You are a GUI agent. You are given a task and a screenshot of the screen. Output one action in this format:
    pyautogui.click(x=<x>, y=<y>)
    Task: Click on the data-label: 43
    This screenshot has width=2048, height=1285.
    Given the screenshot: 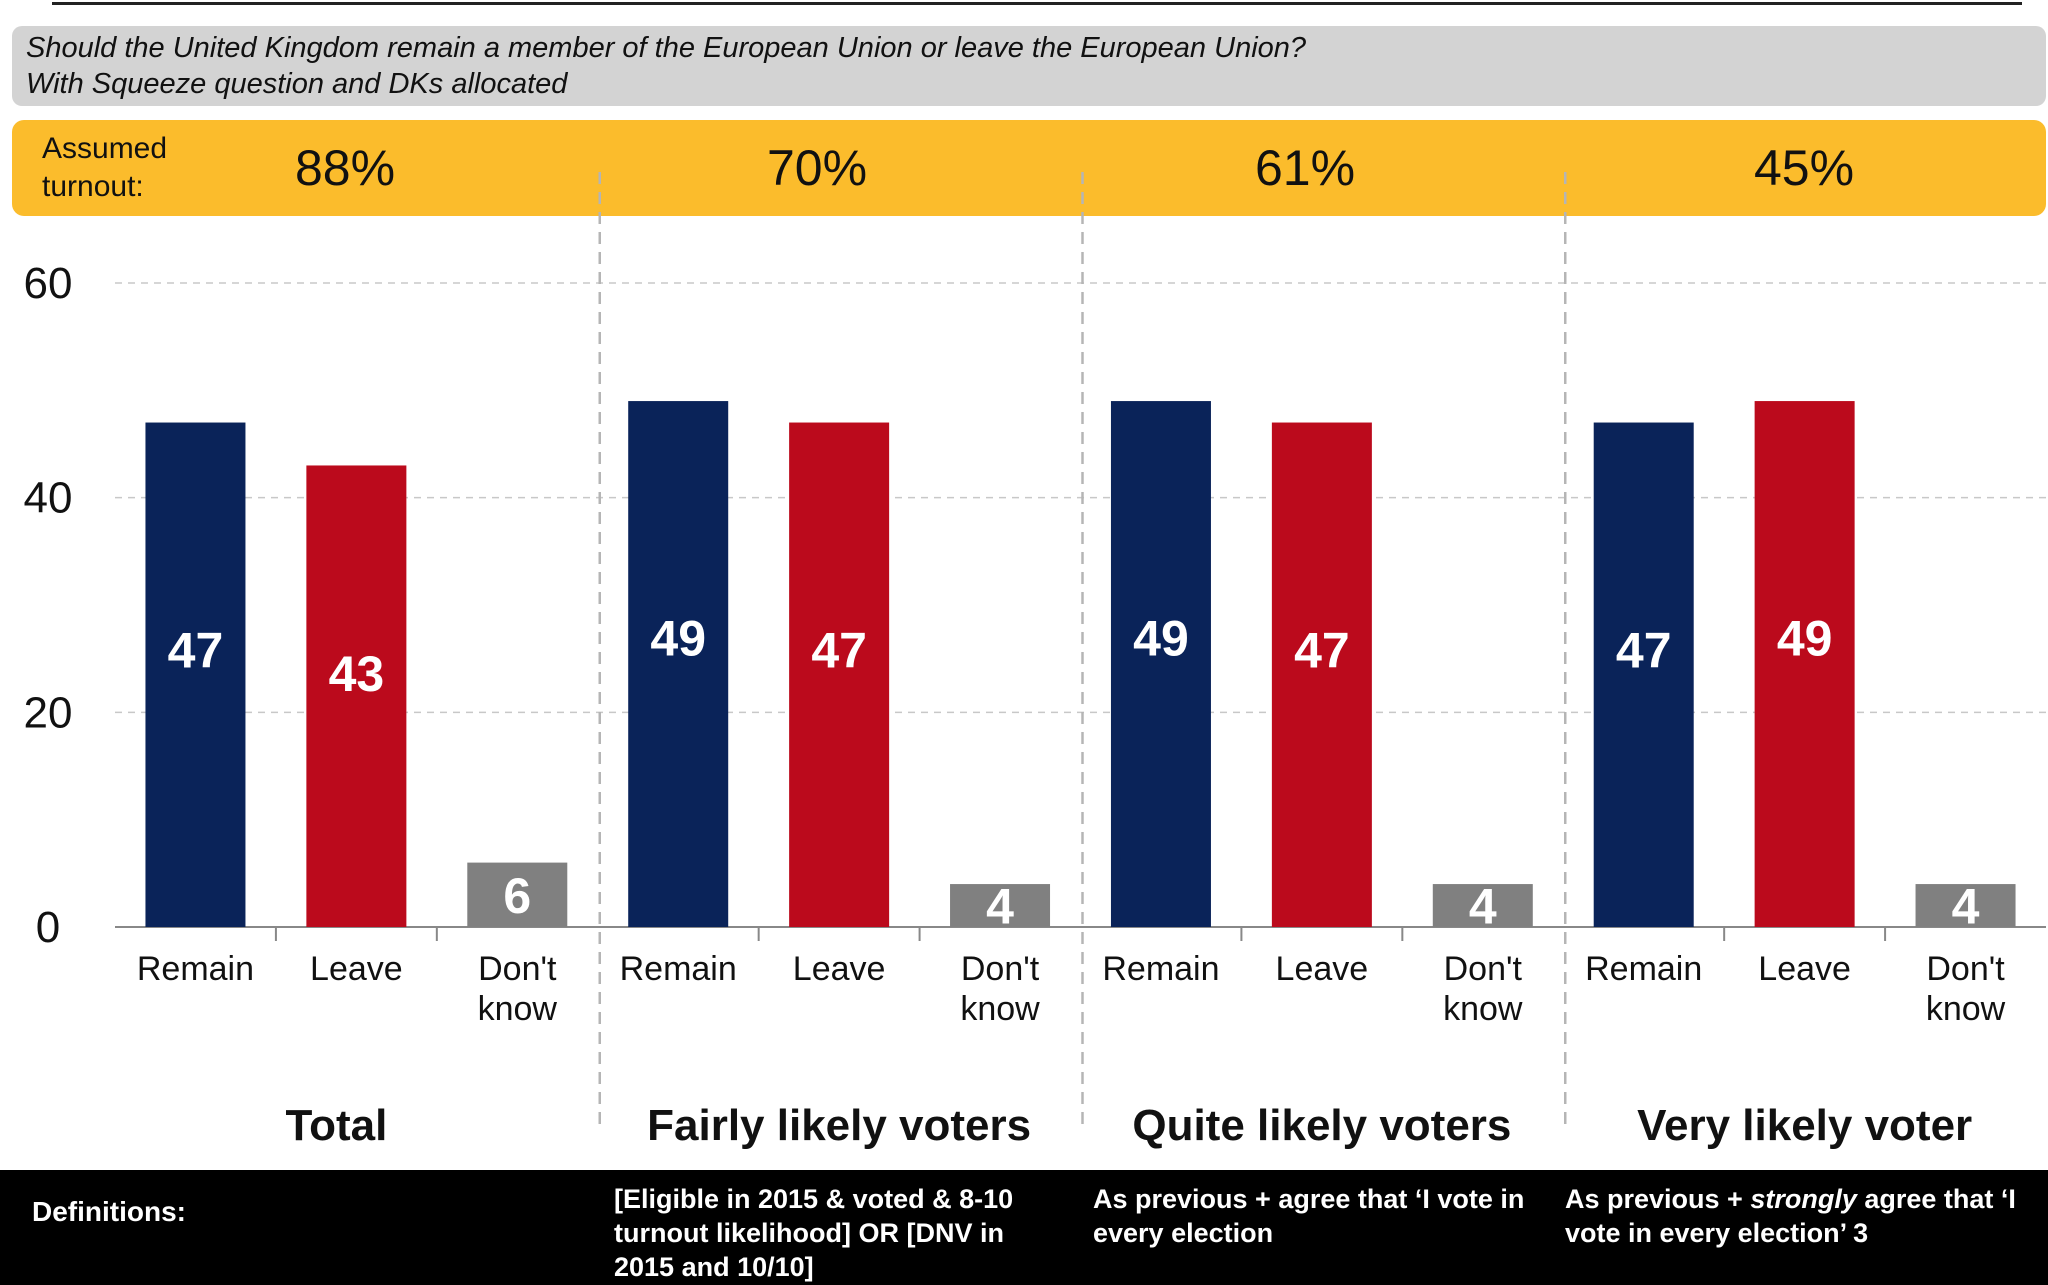 What is the action you would take?
    pyautogui.click(x=357, y=674)
    